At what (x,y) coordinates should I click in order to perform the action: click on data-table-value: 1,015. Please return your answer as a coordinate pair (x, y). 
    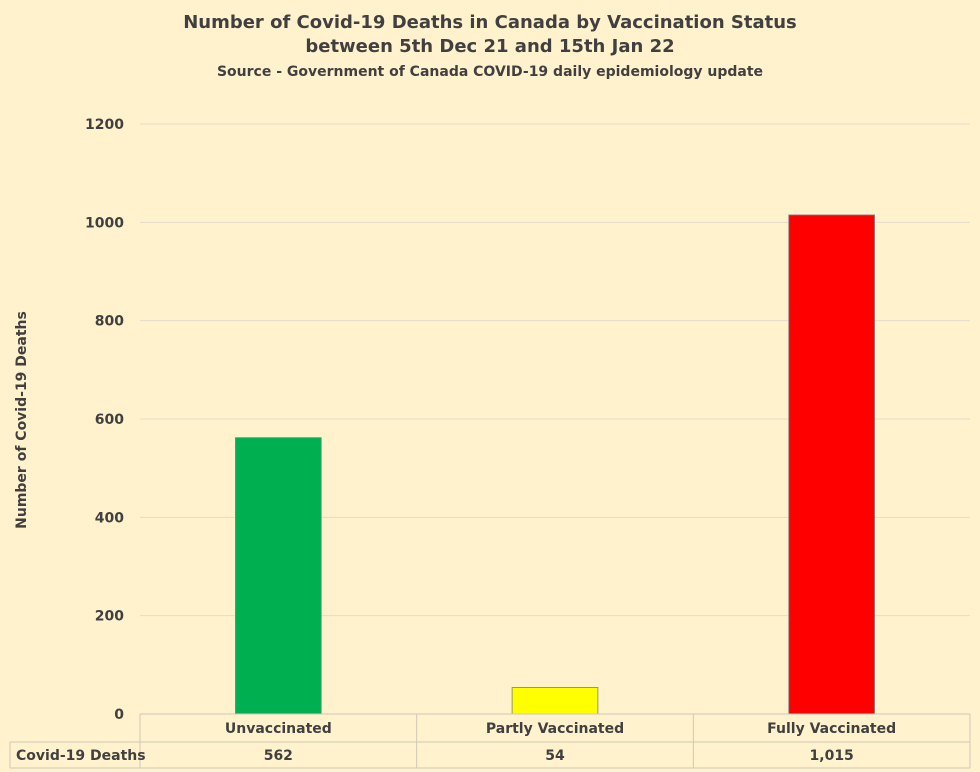
    Looking at the image, I should click on (832, 756).